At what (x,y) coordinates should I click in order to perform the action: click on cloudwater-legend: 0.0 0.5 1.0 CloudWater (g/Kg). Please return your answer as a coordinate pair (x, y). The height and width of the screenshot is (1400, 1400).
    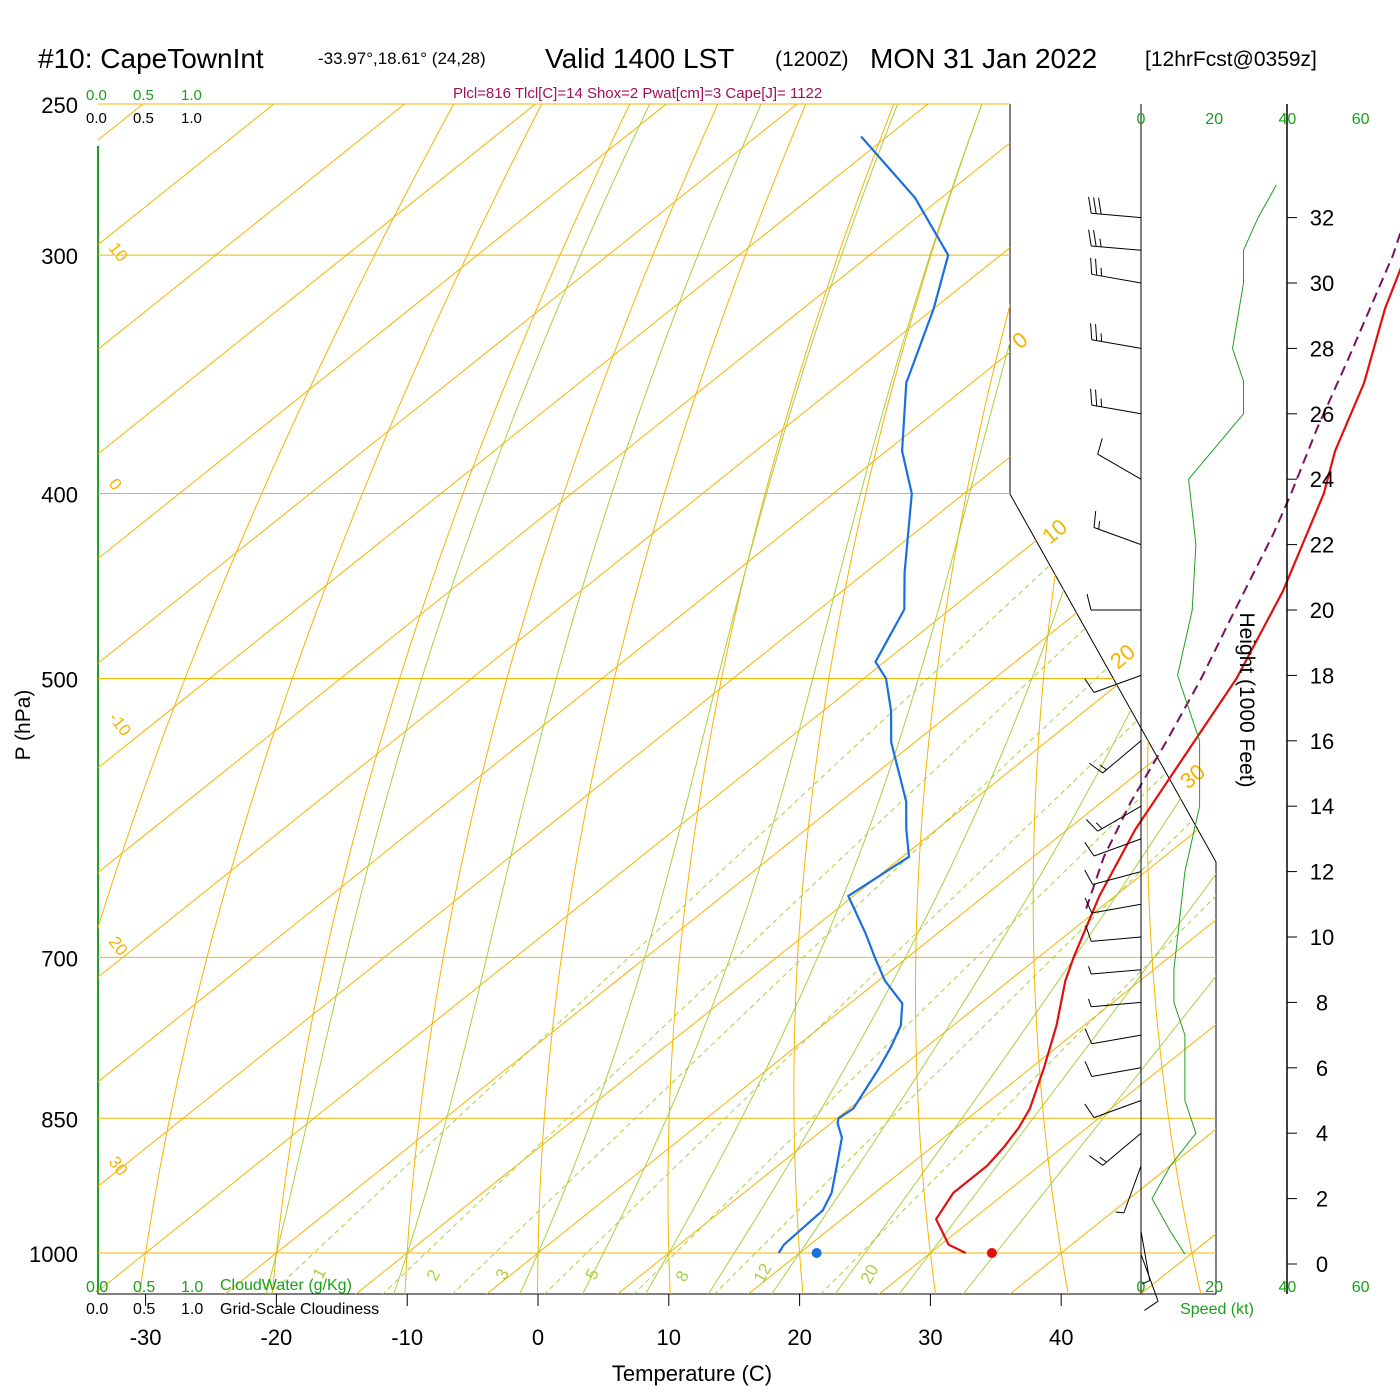
    Looking at the image, I should click on (219, 1286).